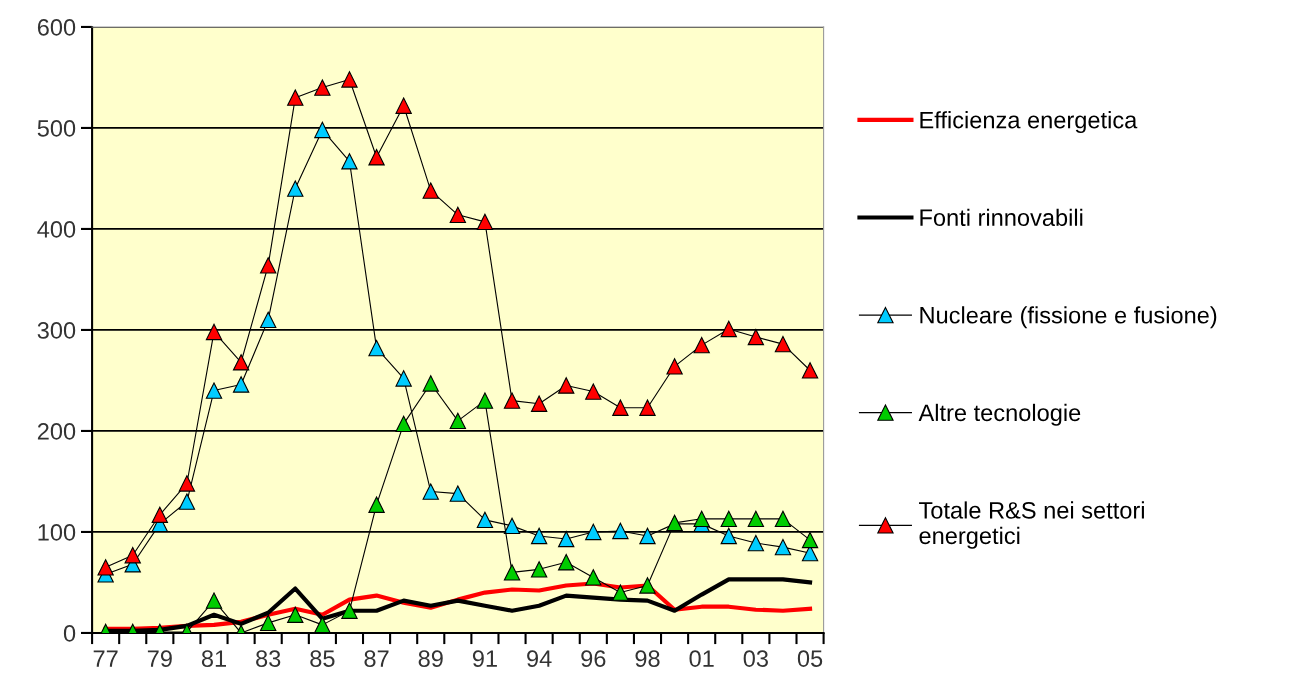 Image resolution: width=1297 pixels, height=691 pixels. I want to click on y-tick-label: 200, so click(56, 431).